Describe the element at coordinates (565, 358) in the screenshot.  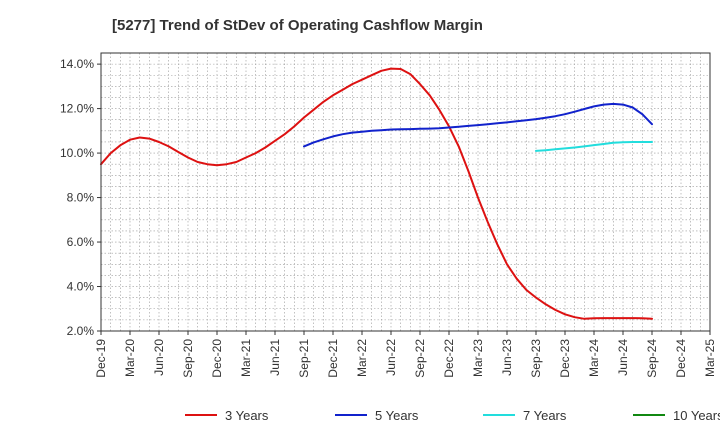
I see `x-tick-label: Dec-23` at that location.